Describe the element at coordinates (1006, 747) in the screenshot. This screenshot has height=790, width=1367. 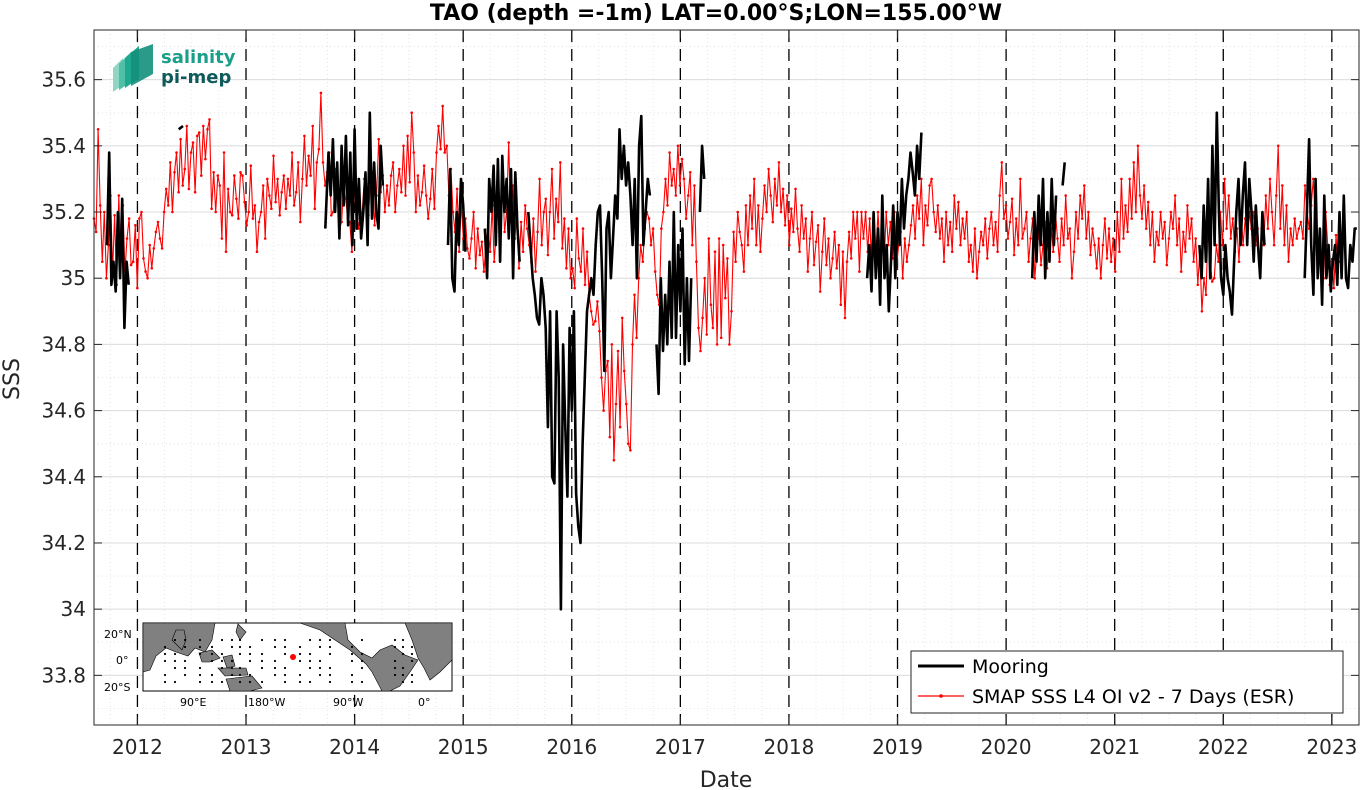
I see `x-tick-label: 2020` at that location.